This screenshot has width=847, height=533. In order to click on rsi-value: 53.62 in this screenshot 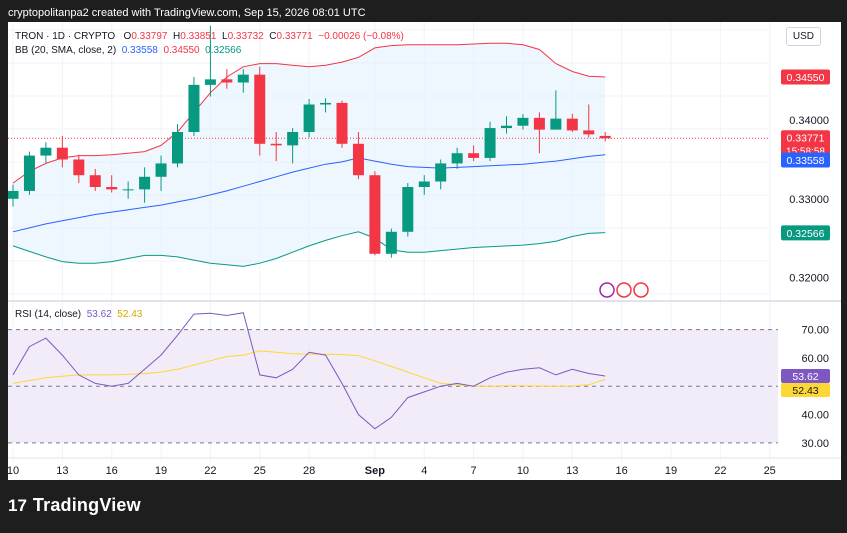, I will do `click(99, 314)`.